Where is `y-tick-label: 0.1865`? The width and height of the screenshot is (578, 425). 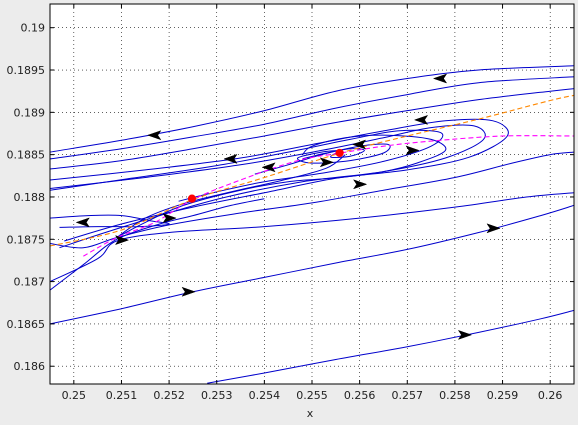 y-tick-label: 0.1865 is located at coordinates (26, 324).